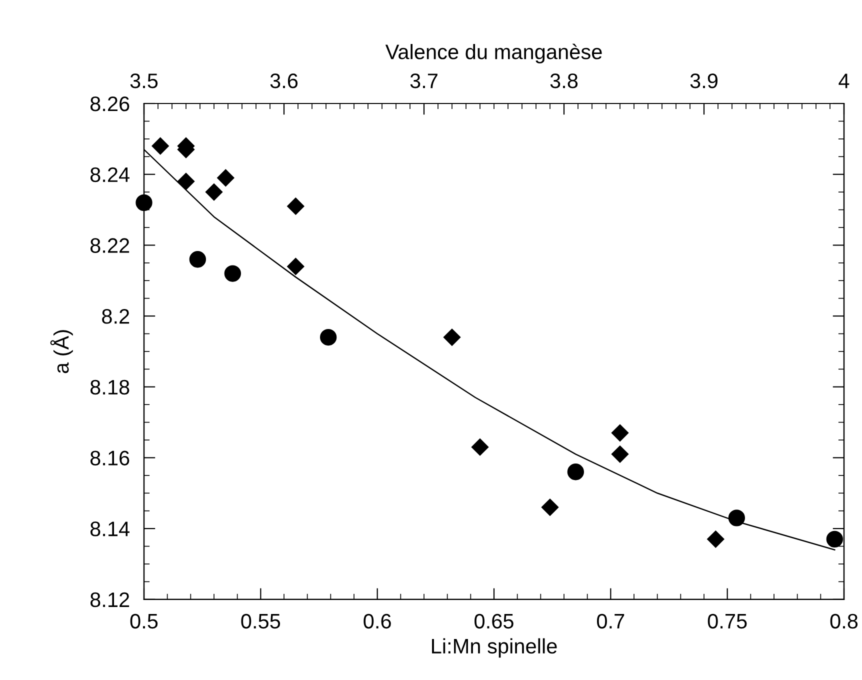 The image size is (862, 680). I want to click on x-tick-label: 0.65, so click(494, 621).